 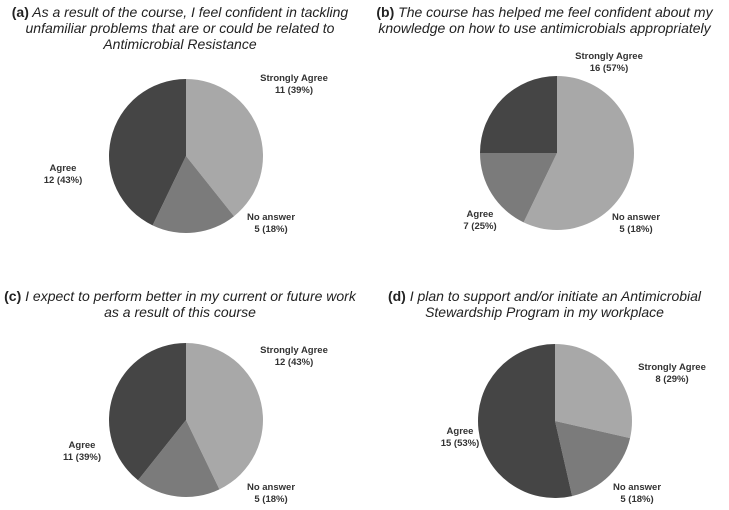 I want to click on slice-label-strongly-agree: Strongly Agree 11 (39%), so click(x=294, y=84).